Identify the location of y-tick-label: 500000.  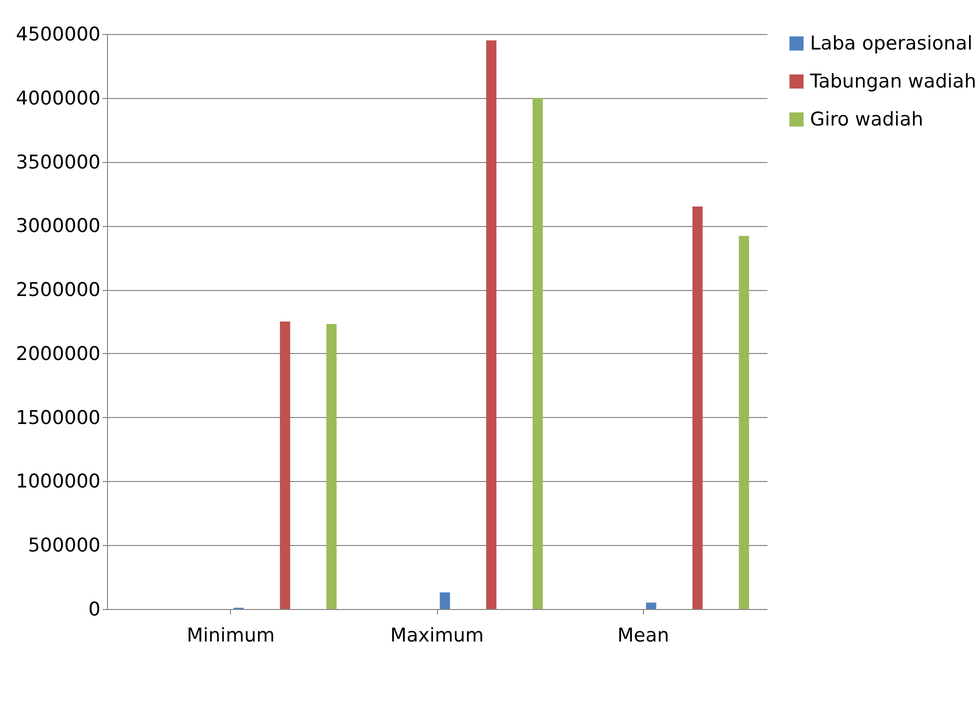
(64, 545).